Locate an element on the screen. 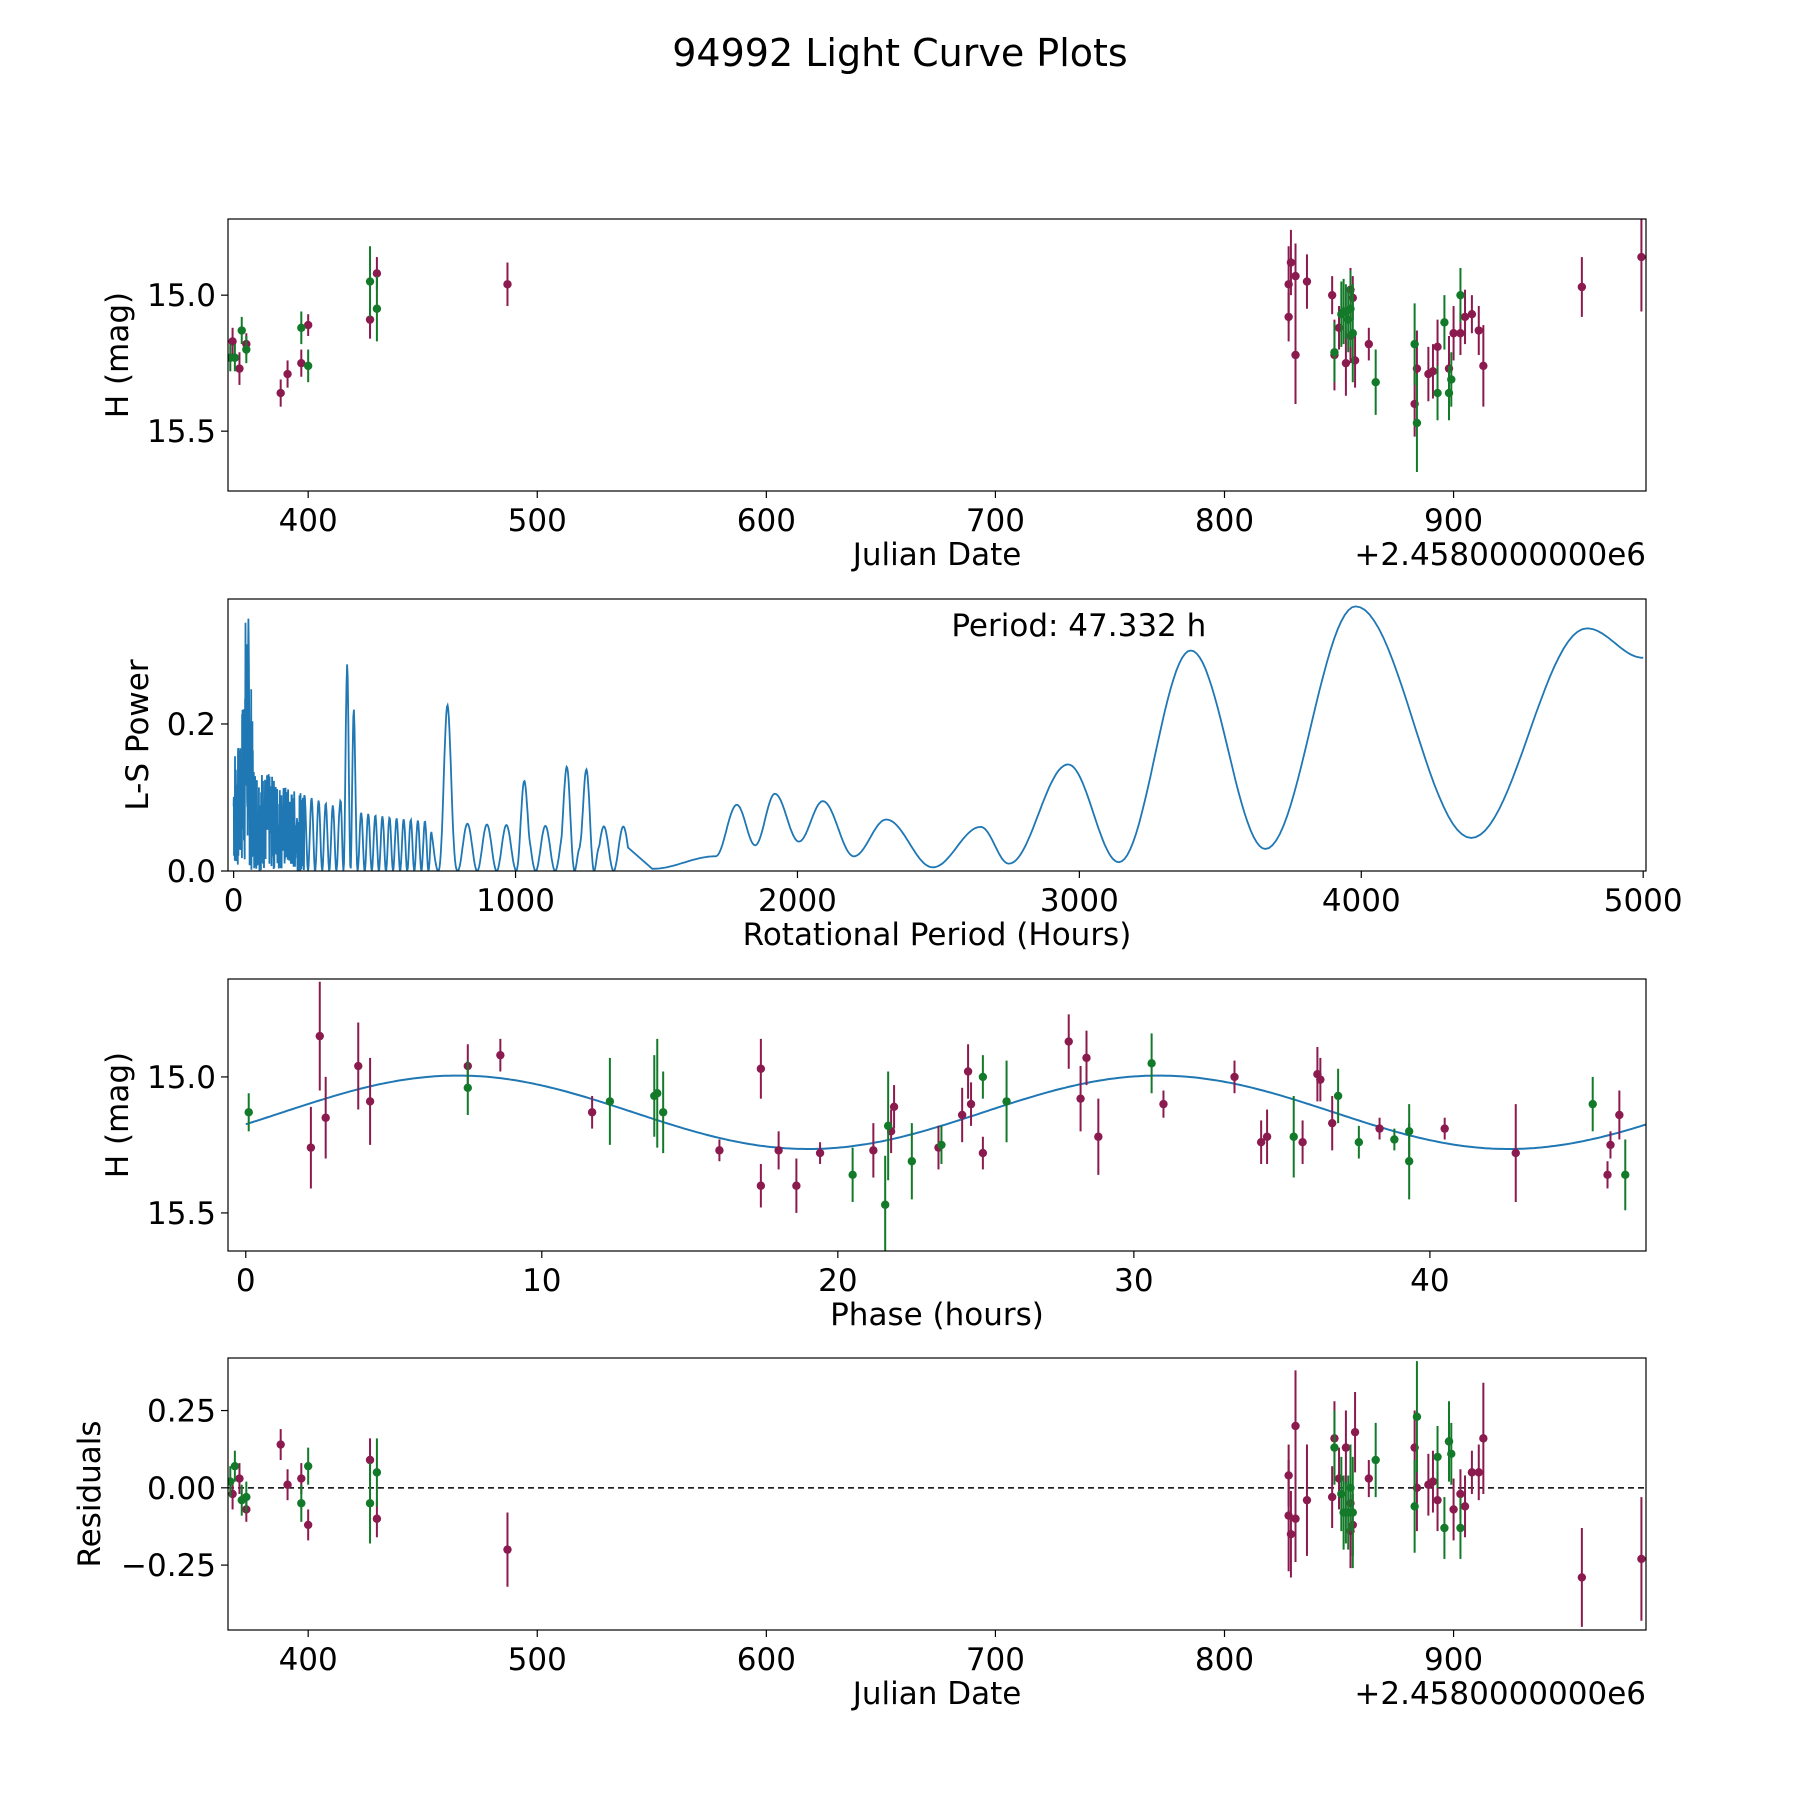  x-axis-label: Rotational Period (Hours) is located at coordinates (937, 935).